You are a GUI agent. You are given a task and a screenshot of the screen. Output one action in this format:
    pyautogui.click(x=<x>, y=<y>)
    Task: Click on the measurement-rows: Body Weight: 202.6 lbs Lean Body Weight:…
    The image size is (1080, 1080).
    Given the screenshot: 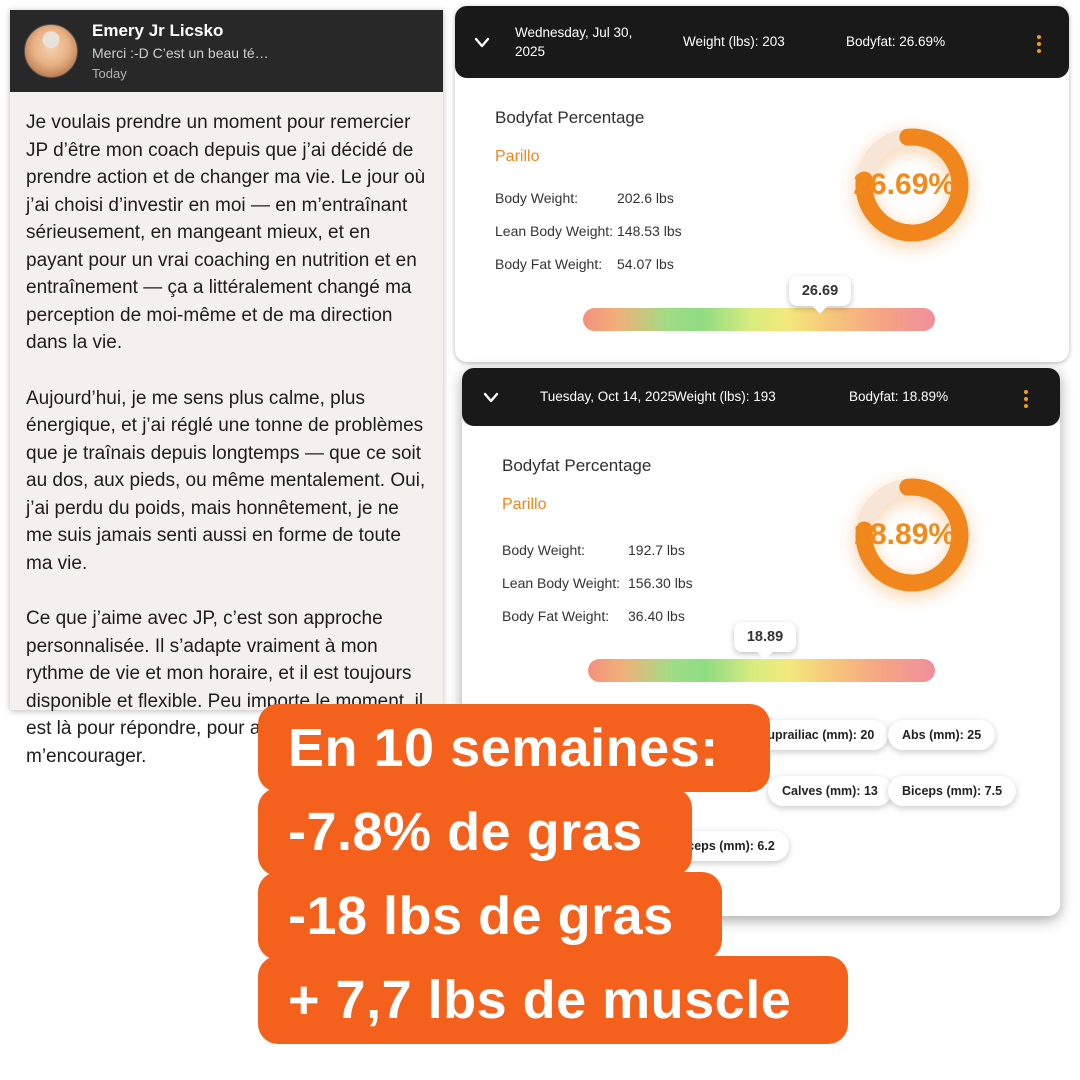 What is the action you would take?
    pyautogui.click(x=588, y=231)
    